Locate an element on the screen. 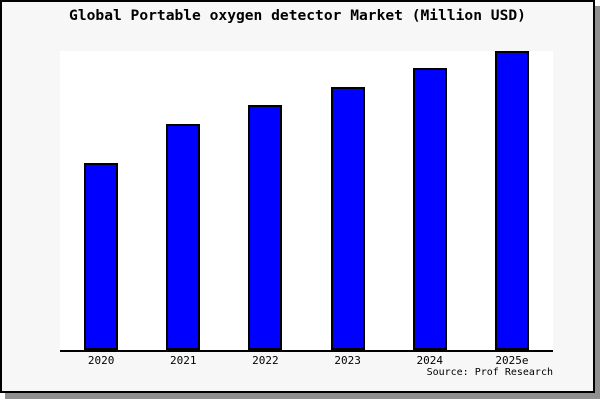 The width and height of the screenshot is (600, 400). source-credit: Source: Prof Research is located at coordinates (489, 372).